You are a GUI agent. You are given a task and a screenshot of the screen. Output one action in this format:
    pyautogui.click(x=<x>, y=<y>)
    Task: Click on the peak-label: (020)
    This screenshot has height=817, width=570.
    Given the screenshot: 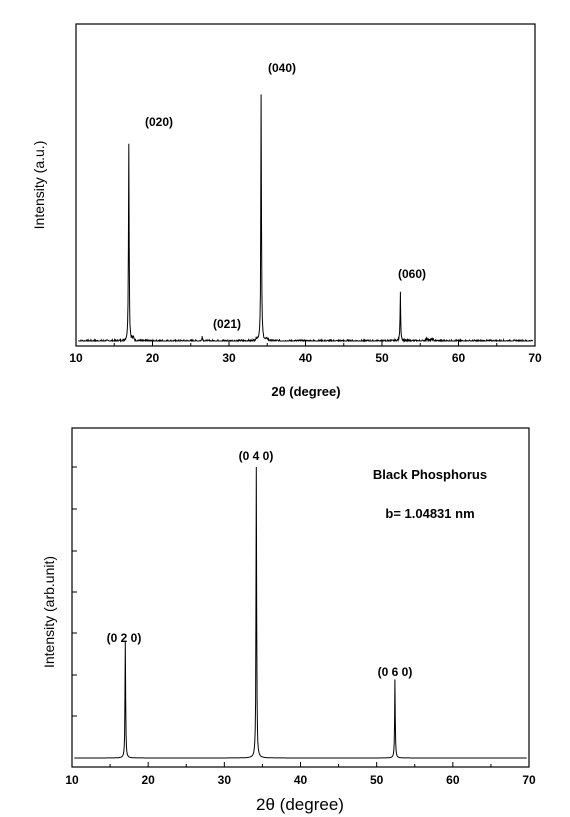 What is the action you would take?
    pyautogui.click(x=159, y=122)
    